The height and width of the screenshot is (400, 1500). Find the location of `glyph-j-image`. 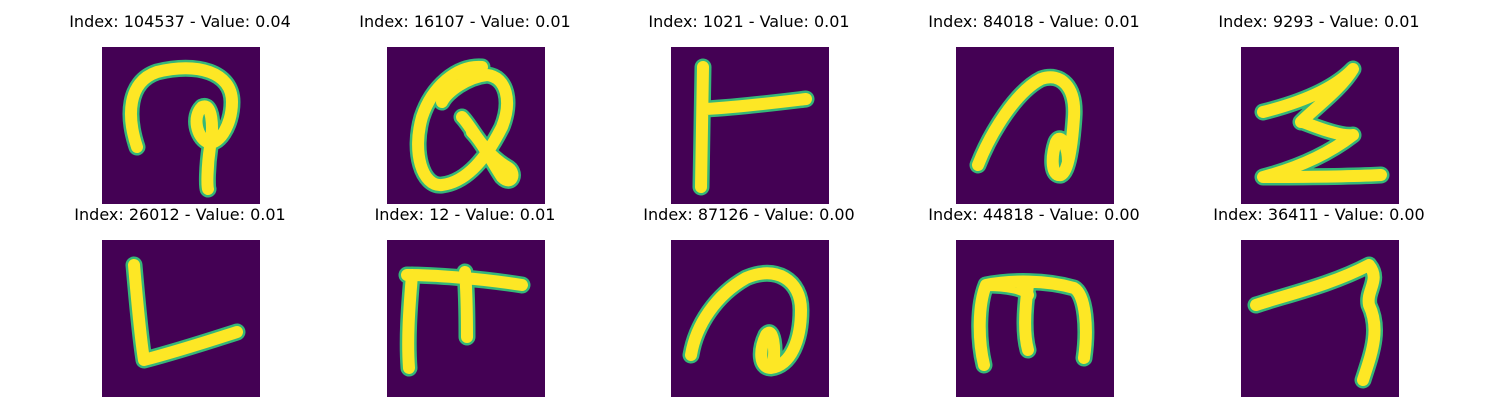

glyph-j-image is located at coordinates (1315, 322).